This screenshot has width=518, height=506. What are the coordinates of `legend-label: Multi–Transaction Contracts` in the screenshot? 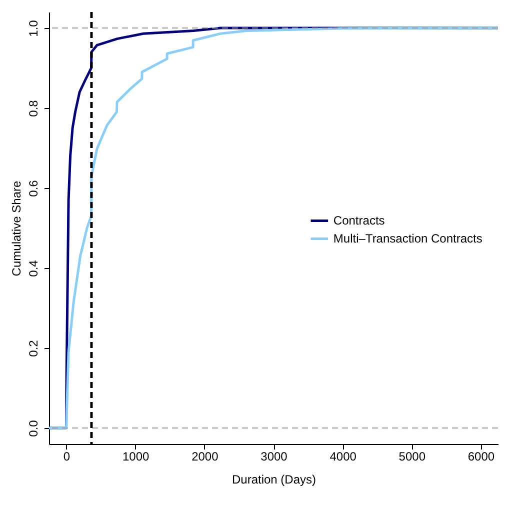 It's located at (407, 239).